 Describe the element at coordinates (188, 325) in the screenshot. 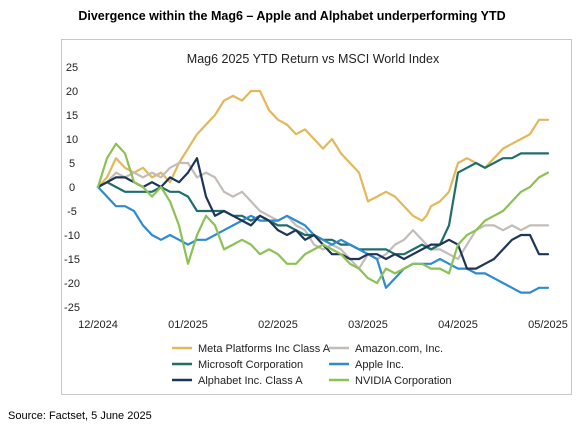

I see `x-tick-label: 01/2025` at that location.